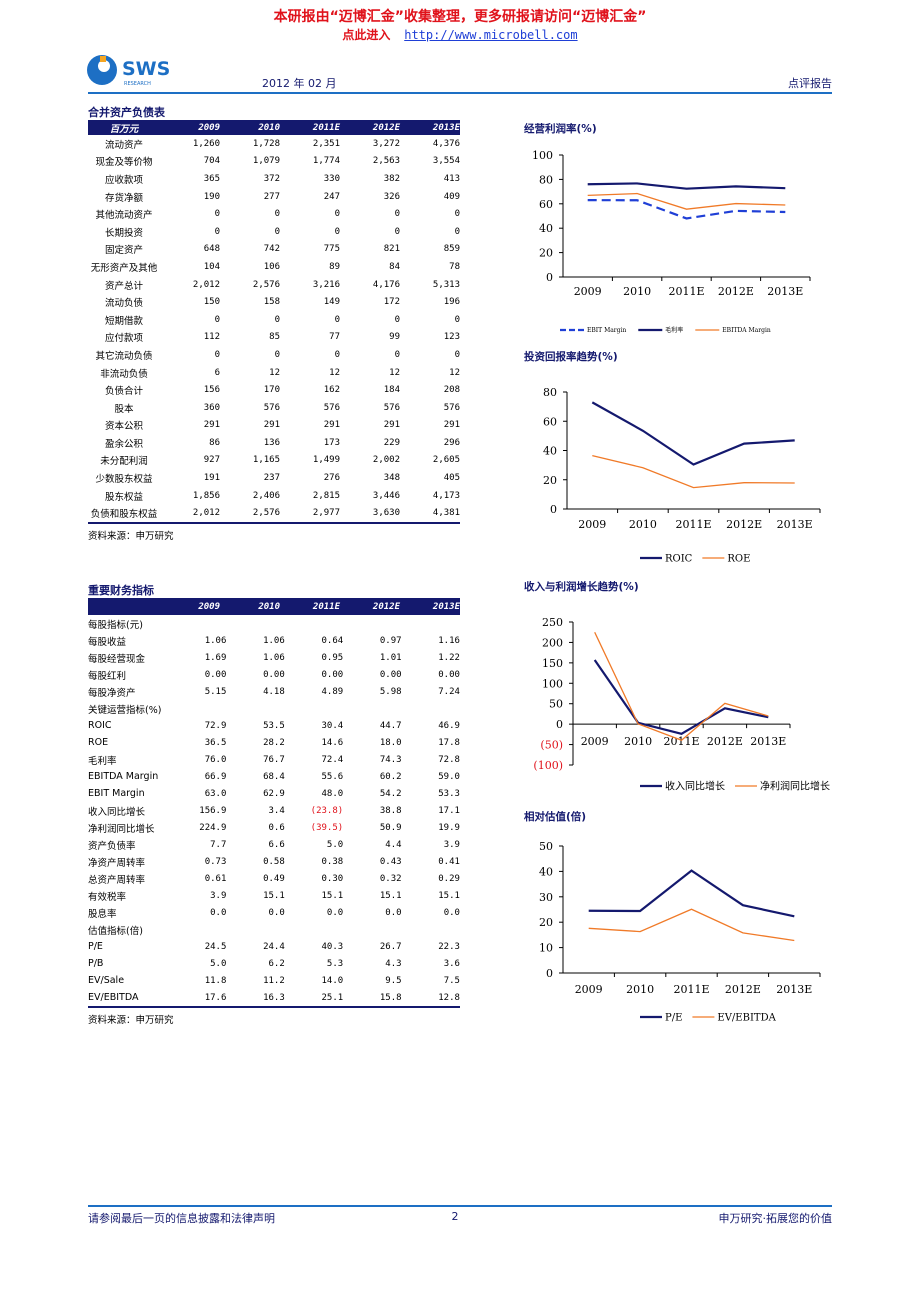  What do you see at coordinates (391, 478) in the screenshot?
I see `cell: 348` at bounding box center [391, 478].